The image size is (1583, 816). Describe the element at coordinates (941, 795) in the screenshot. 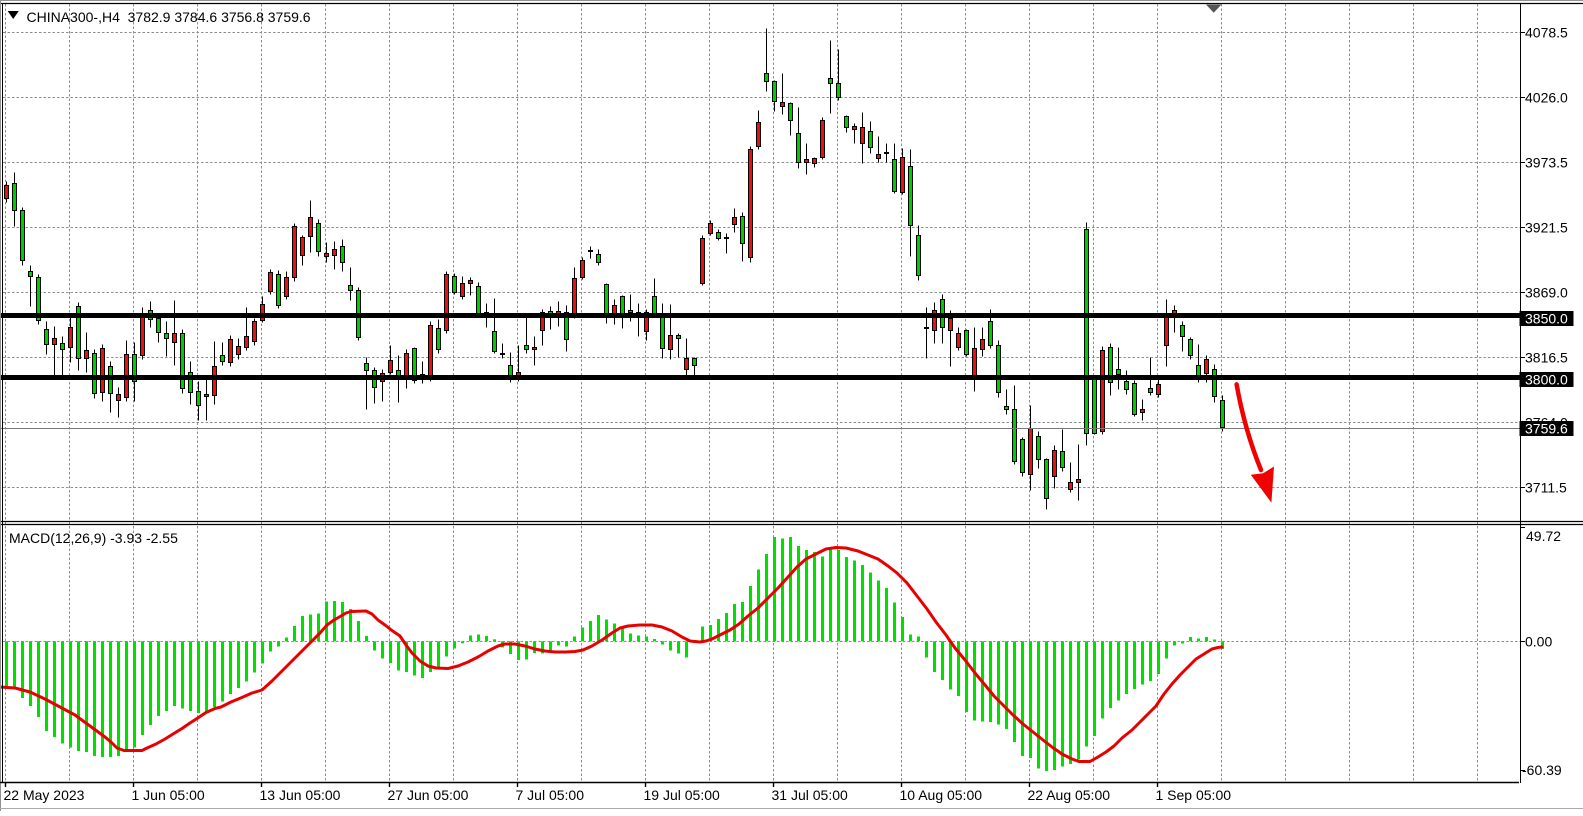

I see `svg-text: 10 Aug 05:00` at that location.